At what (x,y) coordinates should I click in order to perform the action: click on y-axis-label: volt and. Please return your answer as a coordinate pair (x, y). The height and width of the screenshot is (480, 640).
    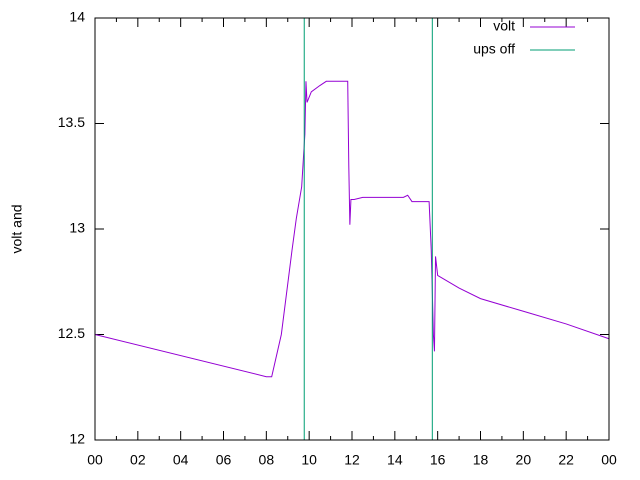
    Looking at the image, I should click on (17, 228).